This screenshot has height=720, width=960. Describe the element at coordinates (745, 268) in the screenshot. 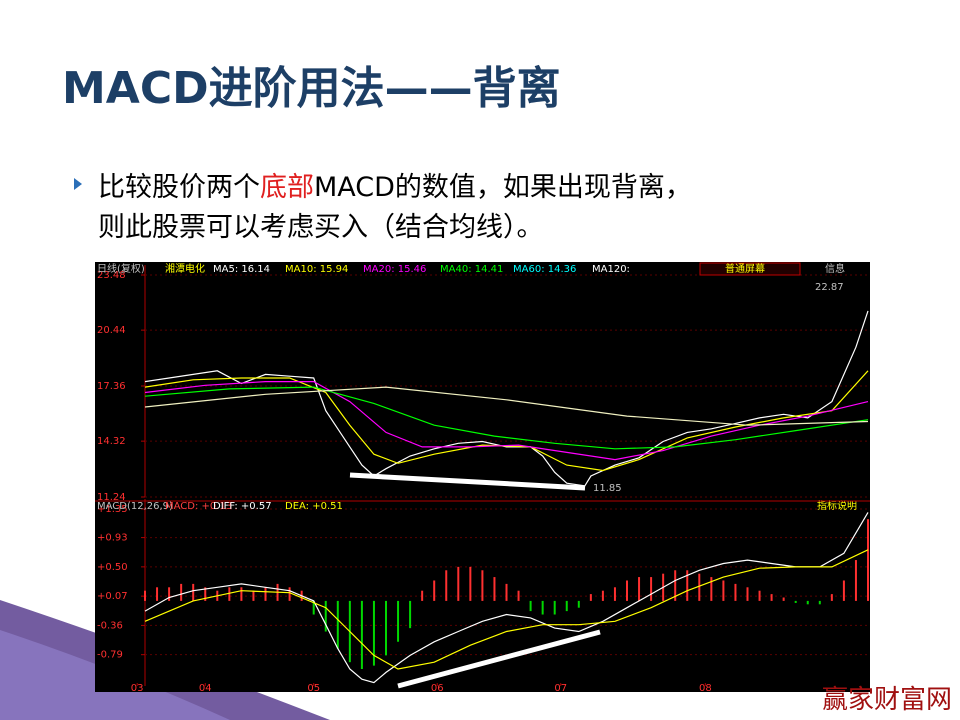

I see `button-label: 普通屏幕` at that location.